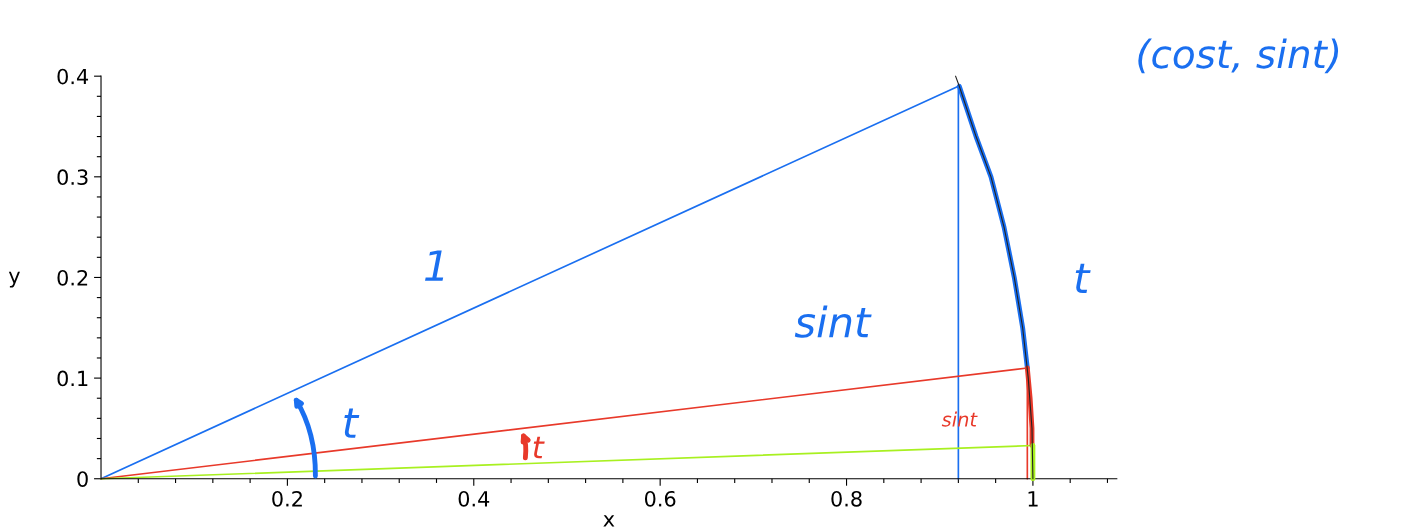 This screenshot has width=1403, height=529. What do you see at coordinates (846, 498) in the screenshot?
I see `x-tick-label: 0.8` at bounding box center [846, 498].